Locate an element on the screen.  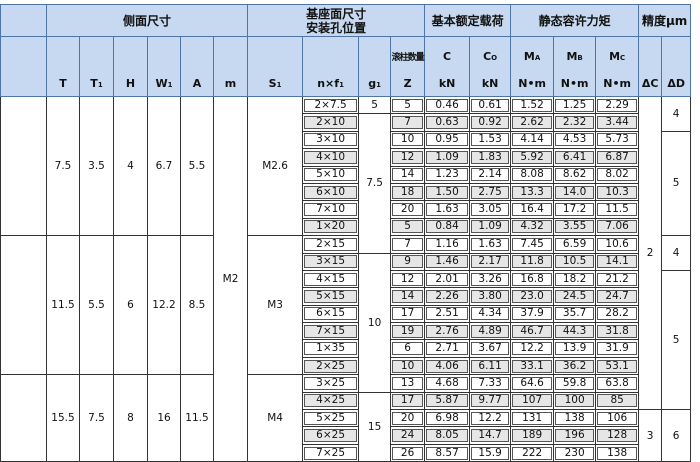
col-T: T is located at coordinates (63, 66).